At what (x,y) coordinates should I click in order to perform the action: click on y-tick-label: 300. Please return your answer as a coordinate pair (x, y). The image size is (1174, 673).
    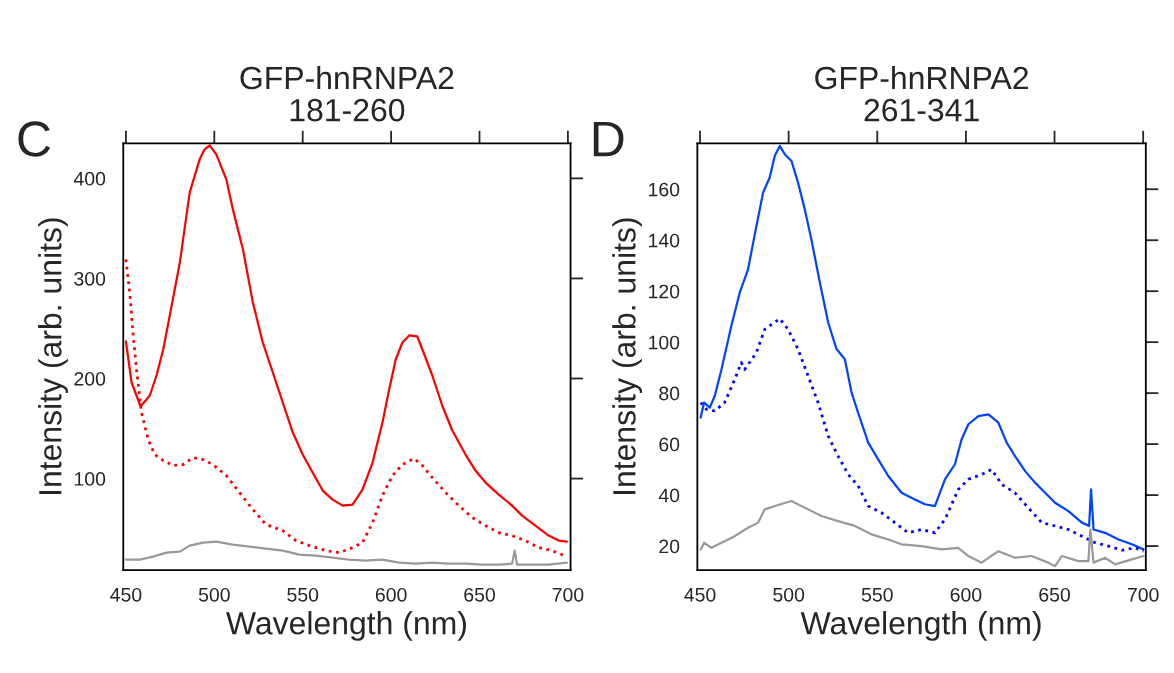
    Looking at the image, I should click on (90, 278).